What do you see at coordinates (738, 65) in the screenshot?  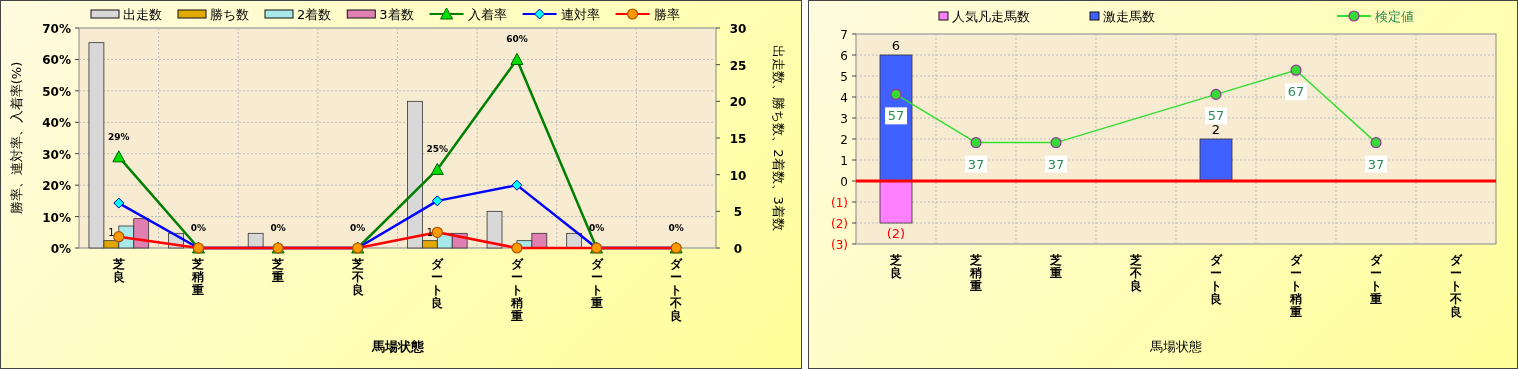 I see `y2-tick-label: 25` at bounding box center [738, 65].